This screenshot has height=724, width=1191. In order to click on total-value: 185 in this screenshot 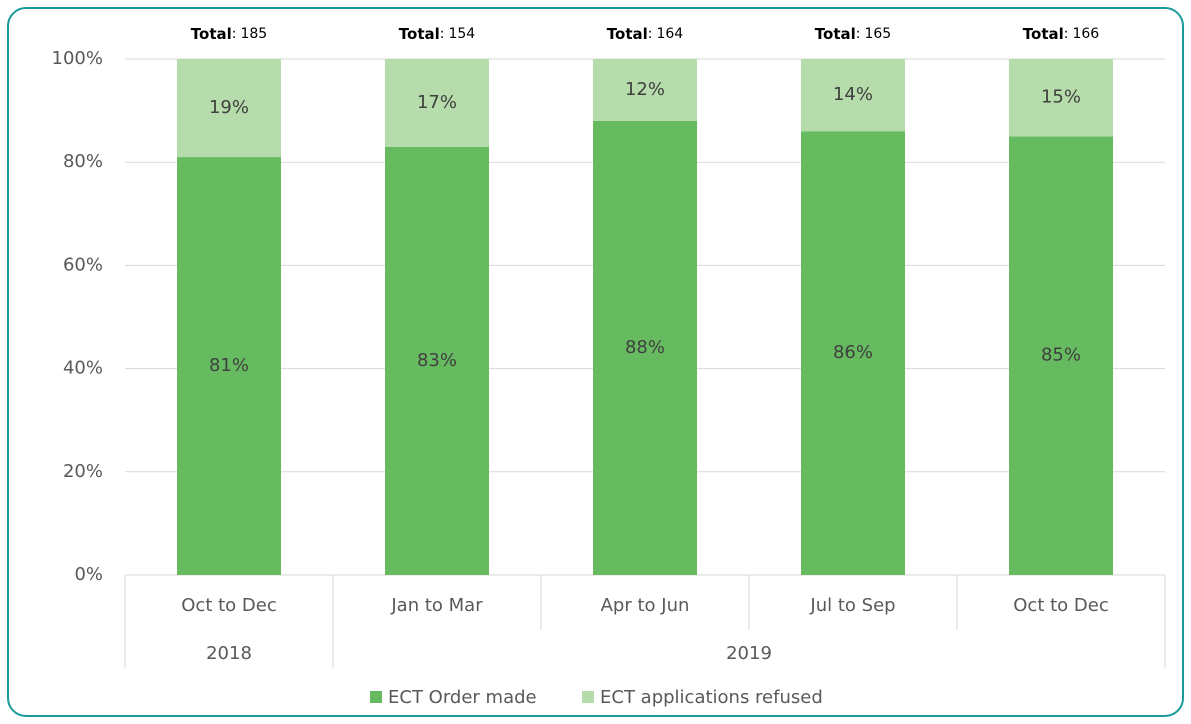, I will do `click(253, 34)`.